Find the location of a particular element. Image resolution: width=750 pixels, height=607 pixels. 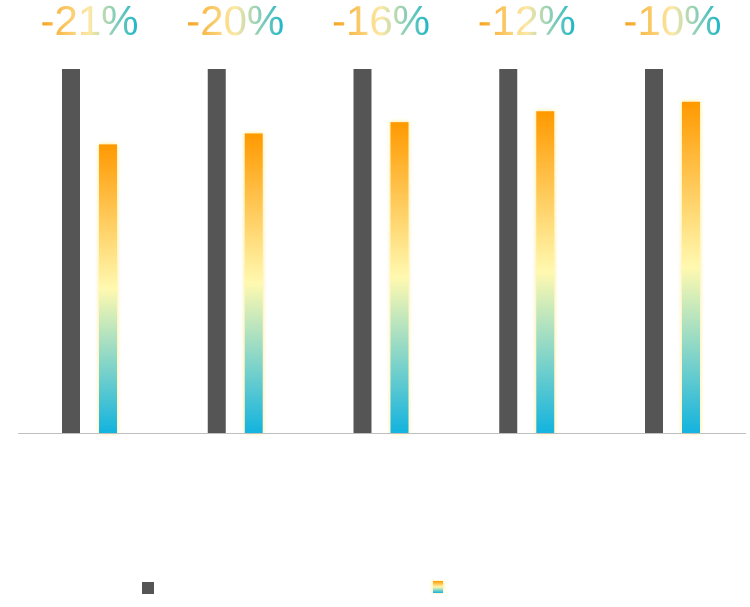

legend is located at coordinates (292, 587).